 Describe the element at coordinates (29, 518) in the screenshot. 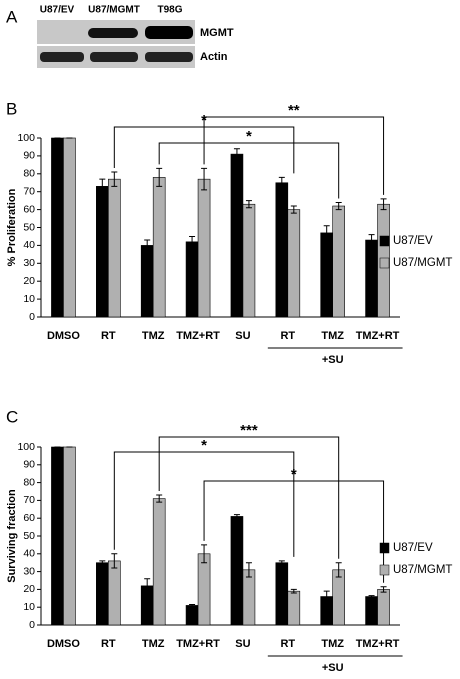

I see `y-tick-label: 60` at that location.